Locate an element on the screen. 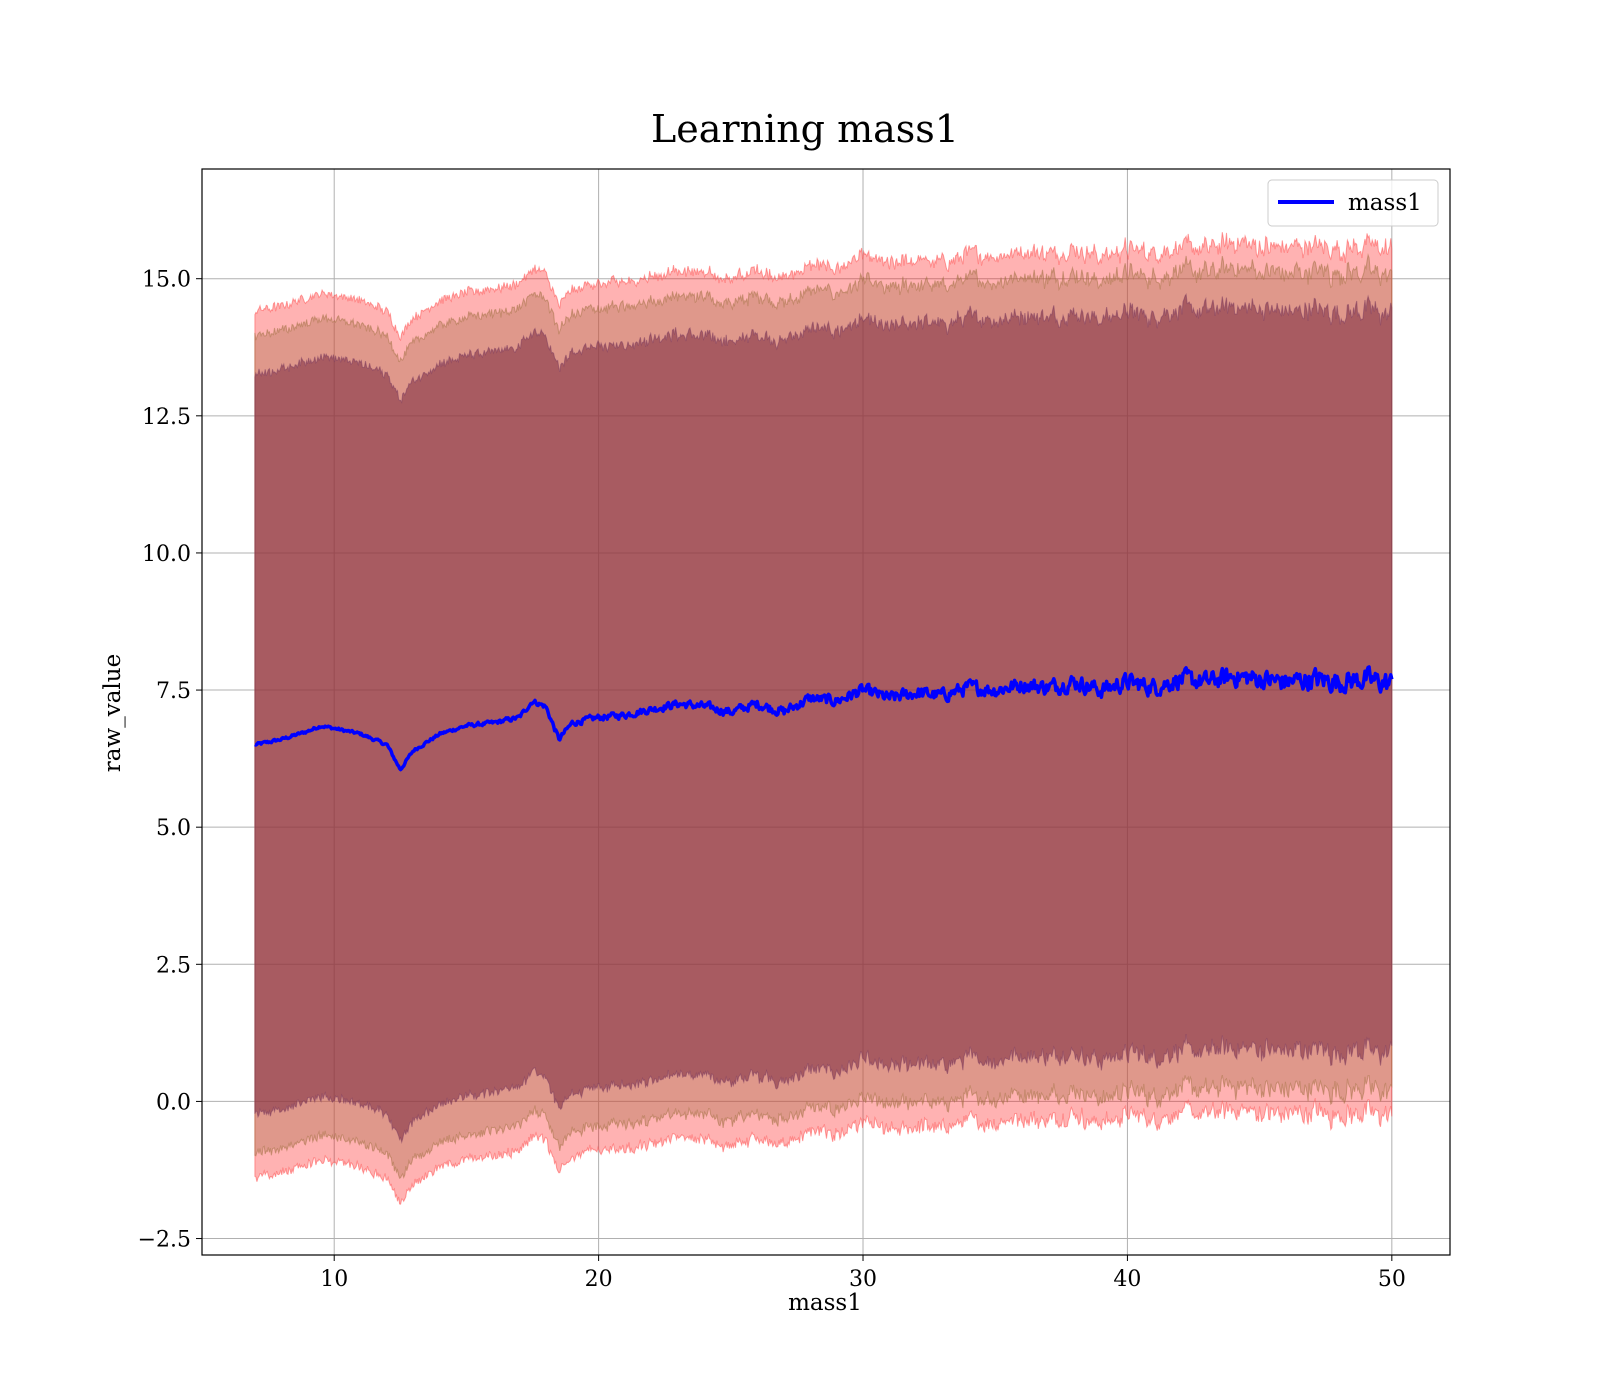 This screenshot has height=1400, width=1600. legend-label-mass1: mass1 is located at coordinates (1385, 203).